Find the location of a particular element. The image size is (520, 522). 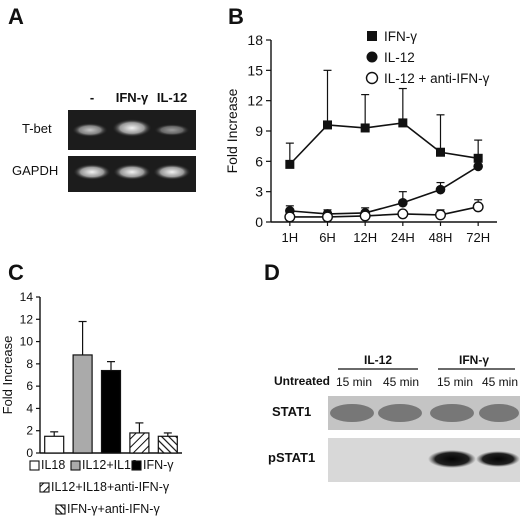

c-y-tick-label: 8 is located at coordinates (29, 364).